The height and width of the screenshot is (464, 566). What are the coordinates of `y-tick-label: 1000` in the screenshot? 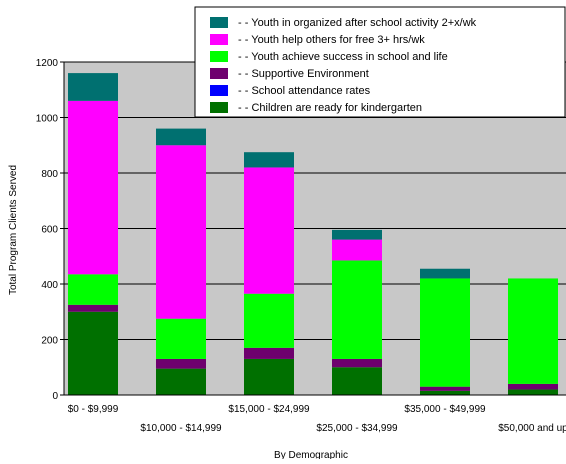 It's located at (47, 119).